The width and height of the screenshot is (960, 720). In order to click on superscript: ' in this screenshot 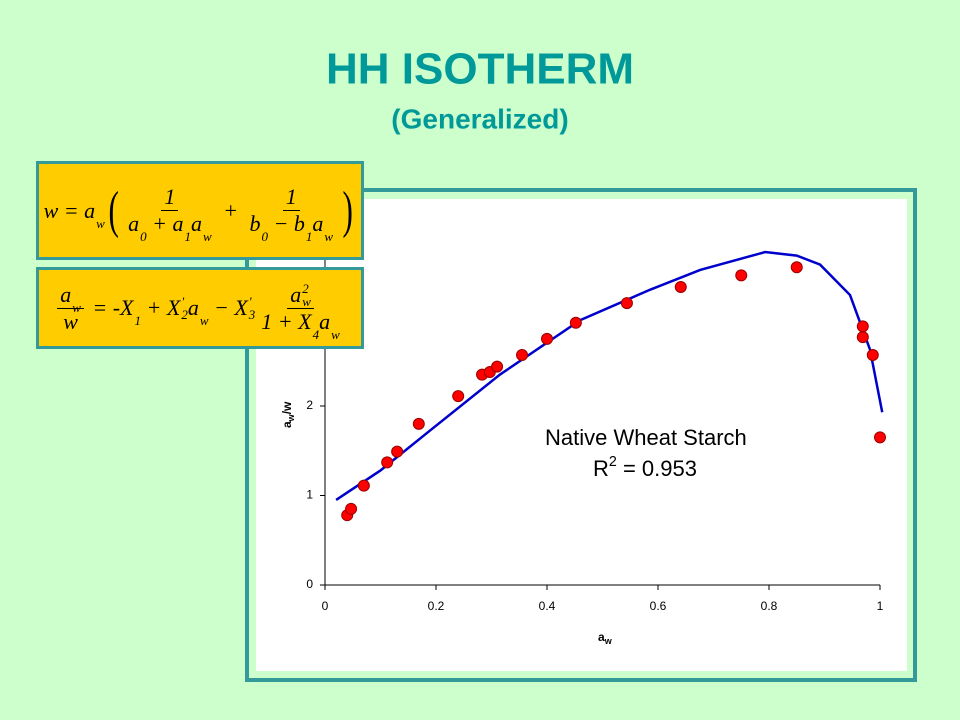, I will do `click(183, 301)`.